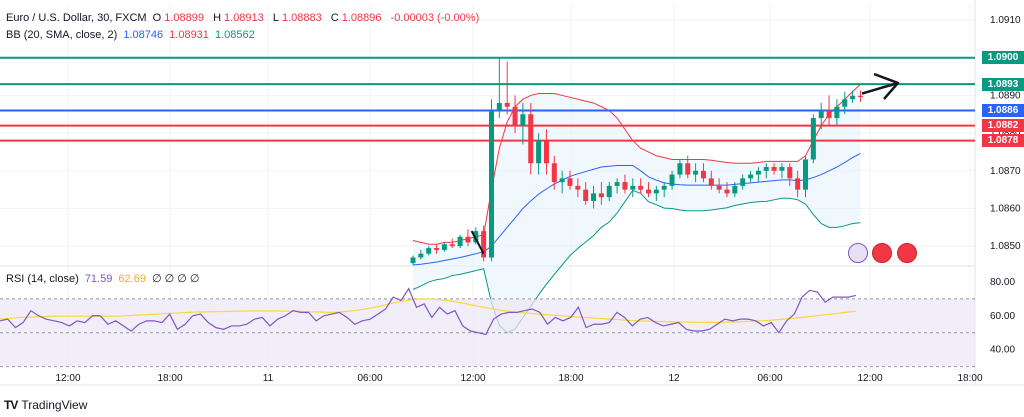 This screenshot has height=417, width=1024. I want to click on bb-lower-value: 1.08562, so click(234, 35).